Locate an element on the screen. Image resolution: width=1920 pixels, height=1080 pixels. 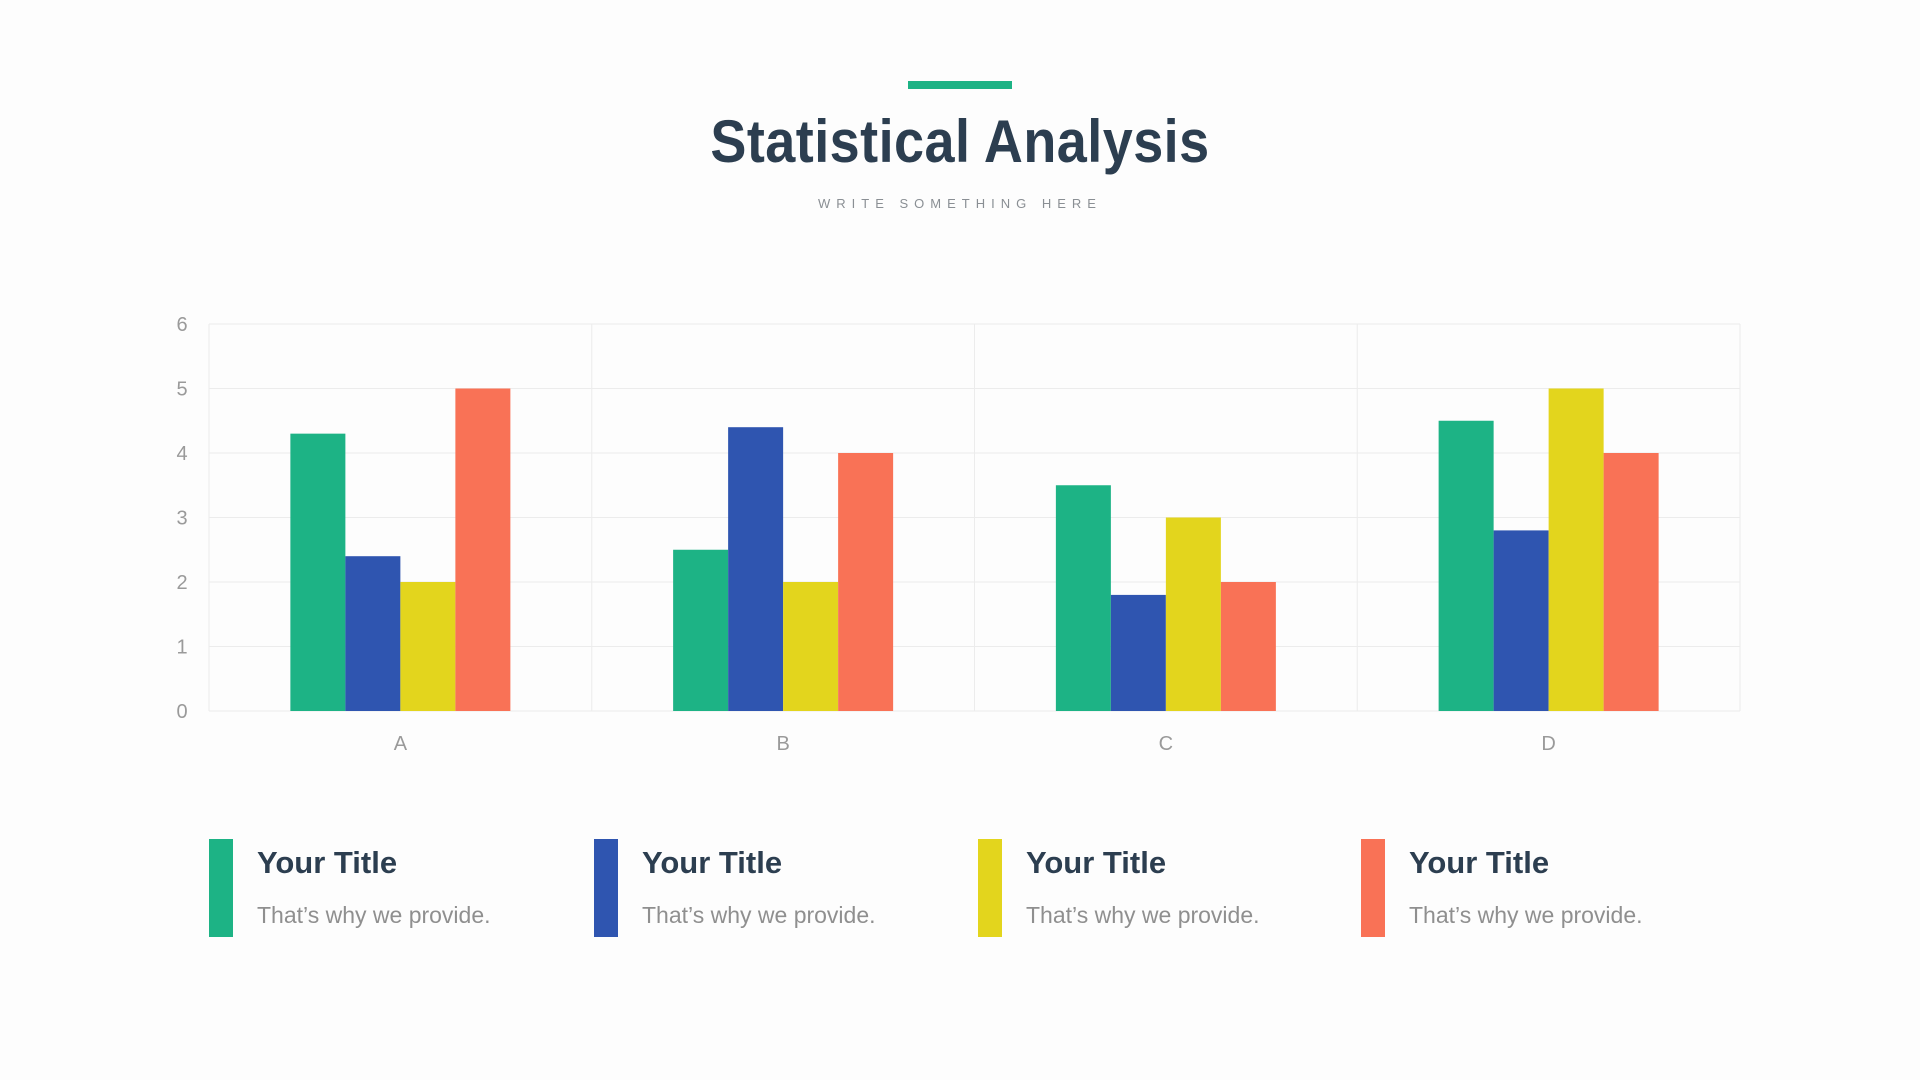
page-subtitle: WRITE SOMETHING HERE is located at coordinates (960, 203).